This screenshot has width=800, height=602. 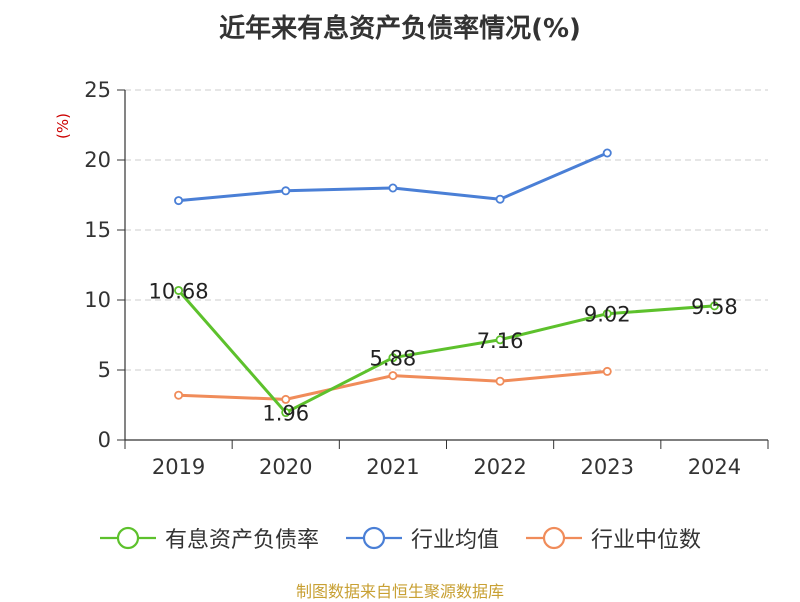 I want to click on data-label: 7.16, so click(x=500, y=341).